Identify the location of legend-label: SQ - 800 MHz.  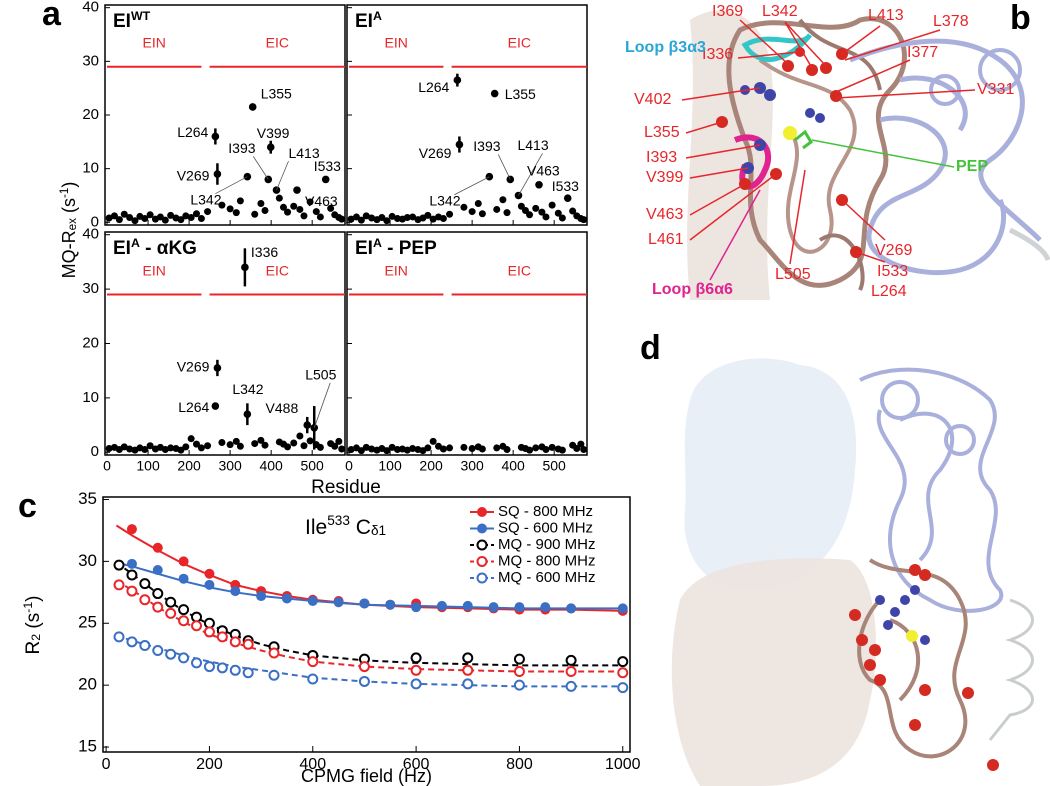
(545, 511).